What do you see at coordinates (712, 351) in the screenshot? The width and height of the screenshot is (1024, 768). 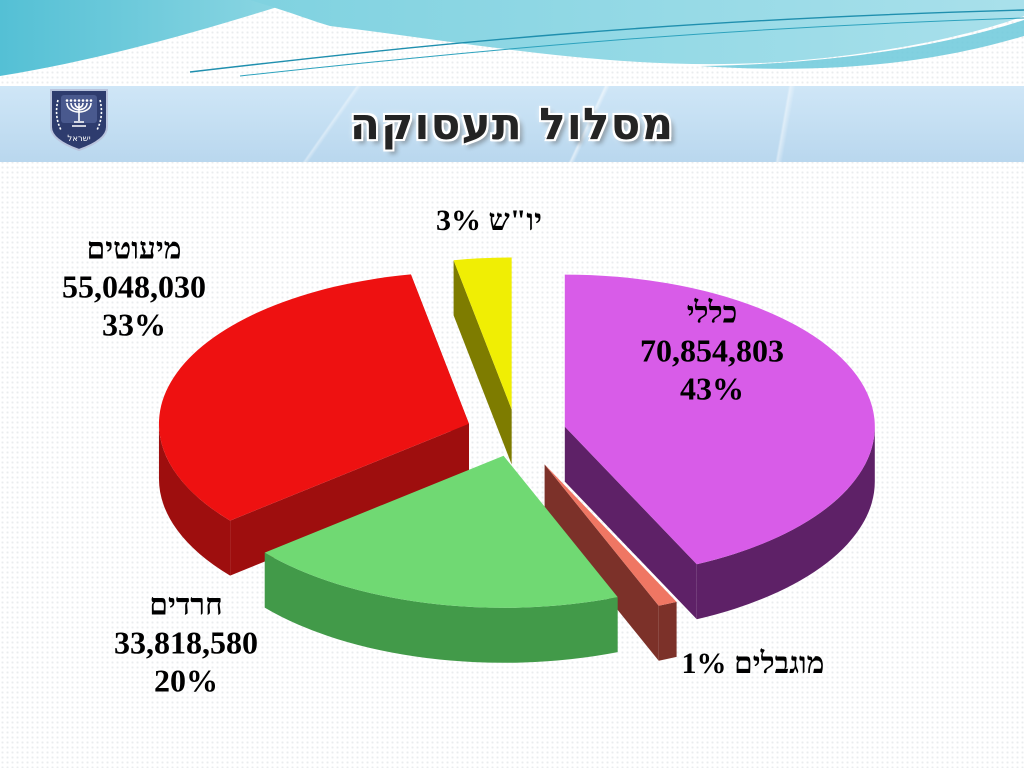 I see `slice-label-general: כללי 70,854,803 43%` at bounding box center [712, 351].